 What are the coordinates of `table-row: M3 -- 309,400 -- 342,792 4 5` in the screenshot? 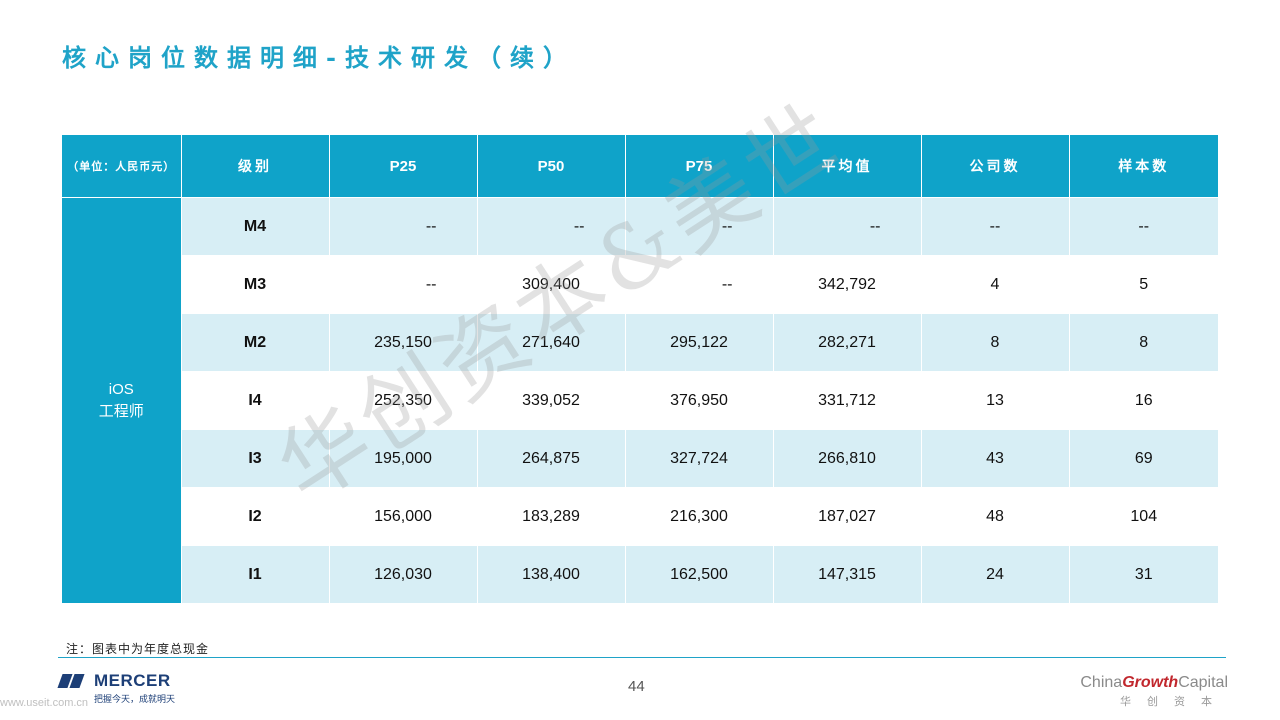 It's located at (640, 284).